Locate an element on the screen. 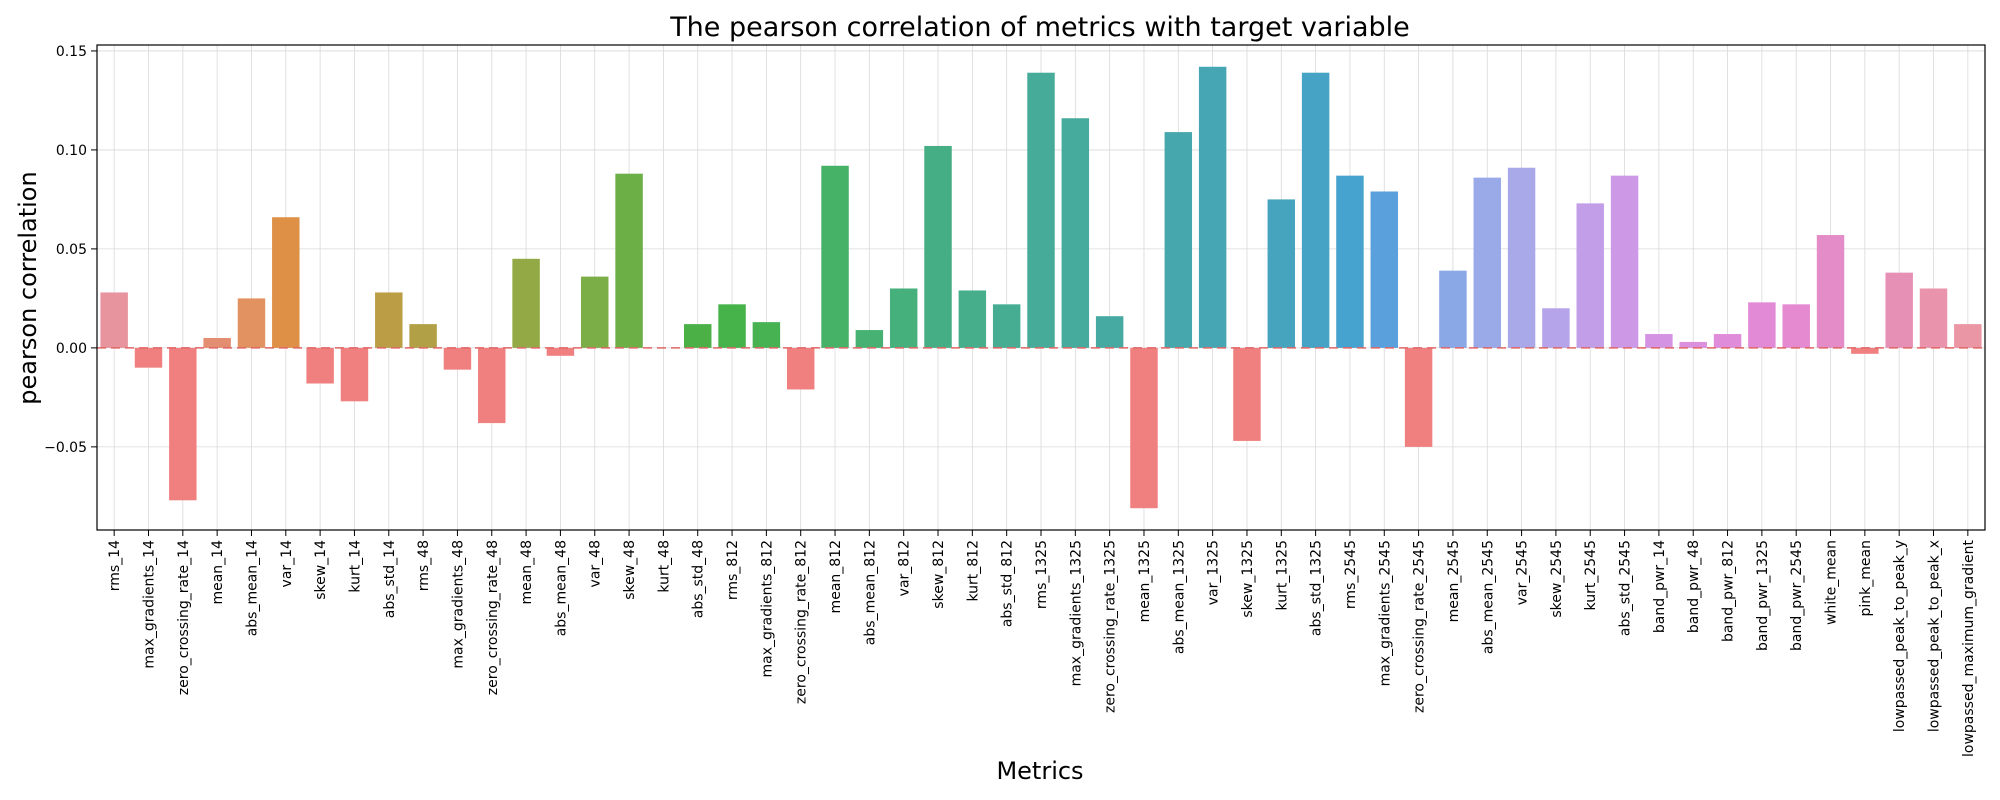  x-tick-label: band_pwr_1325 is located at coordinates (1763, 595).